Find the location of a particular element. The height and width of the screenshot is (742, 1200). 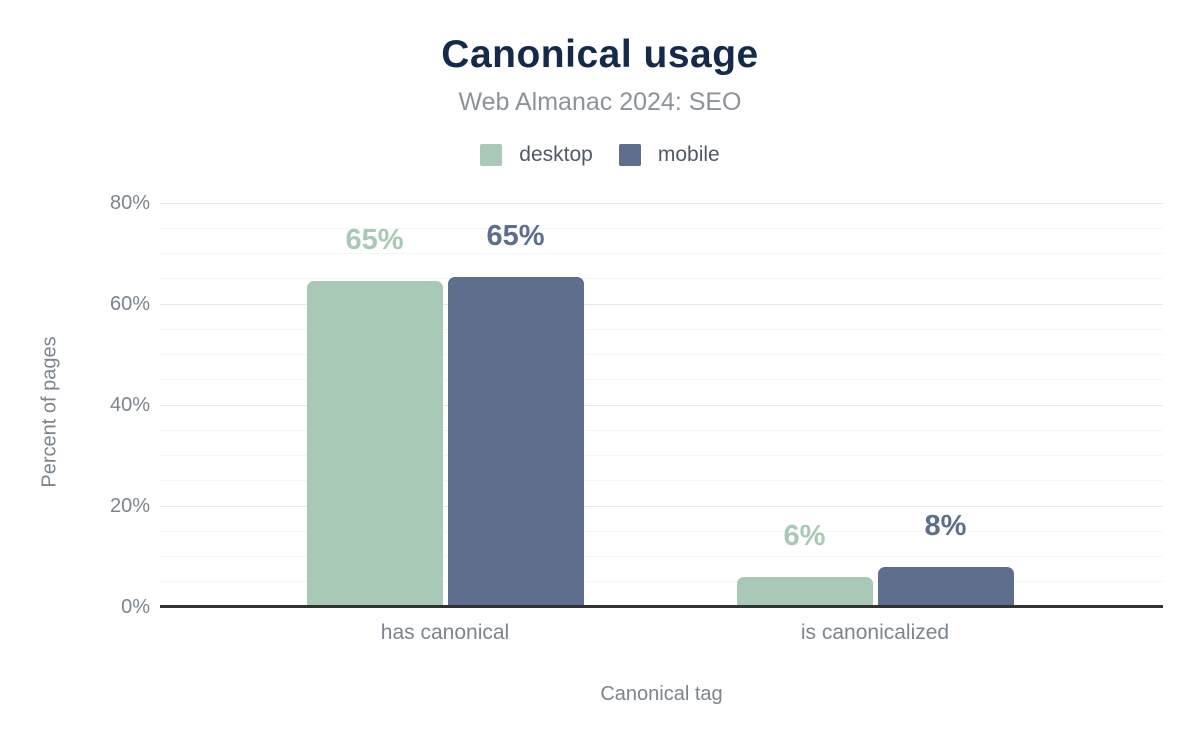

legend-label-mobile: mobile is located at coordinates (688, 154).